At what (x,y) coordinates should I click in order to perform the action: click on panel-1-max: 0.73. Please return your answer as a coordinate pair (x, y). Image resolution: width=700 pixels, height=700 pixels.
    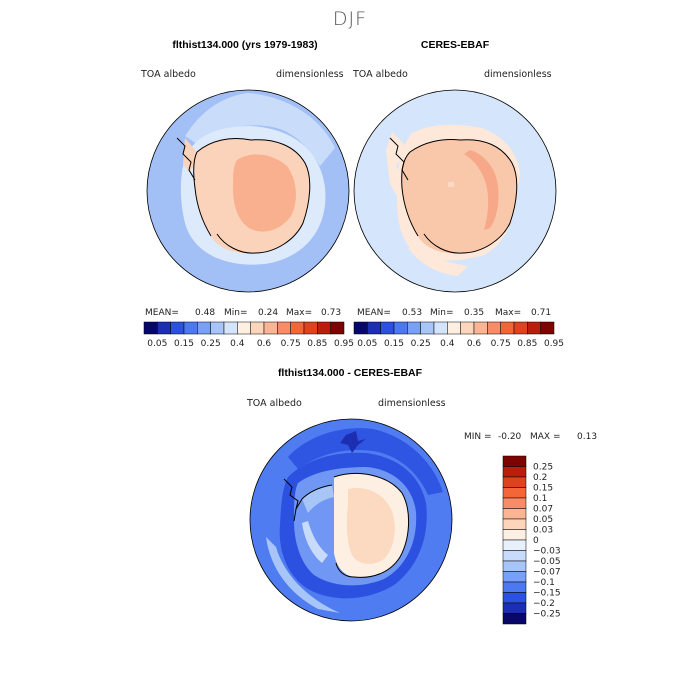
    Looking at the image, I should click on (331, 313).